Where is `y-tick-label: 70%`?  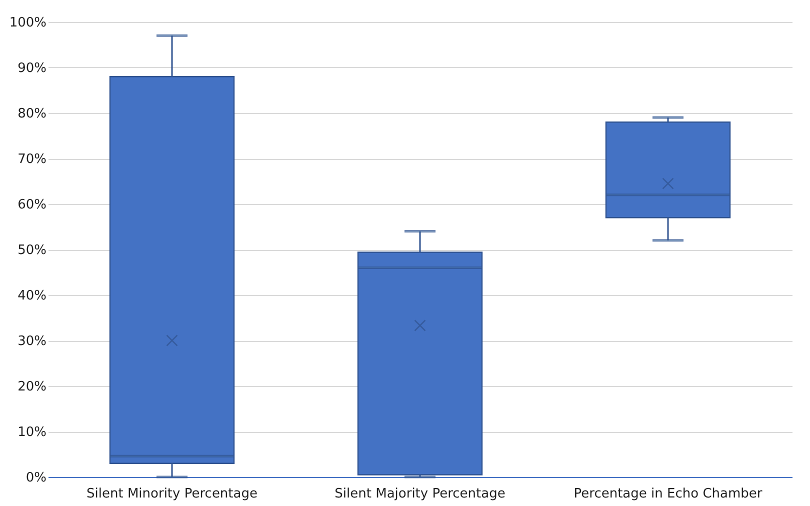
y-tick-label: 70% is located at coordinates (32, 159).